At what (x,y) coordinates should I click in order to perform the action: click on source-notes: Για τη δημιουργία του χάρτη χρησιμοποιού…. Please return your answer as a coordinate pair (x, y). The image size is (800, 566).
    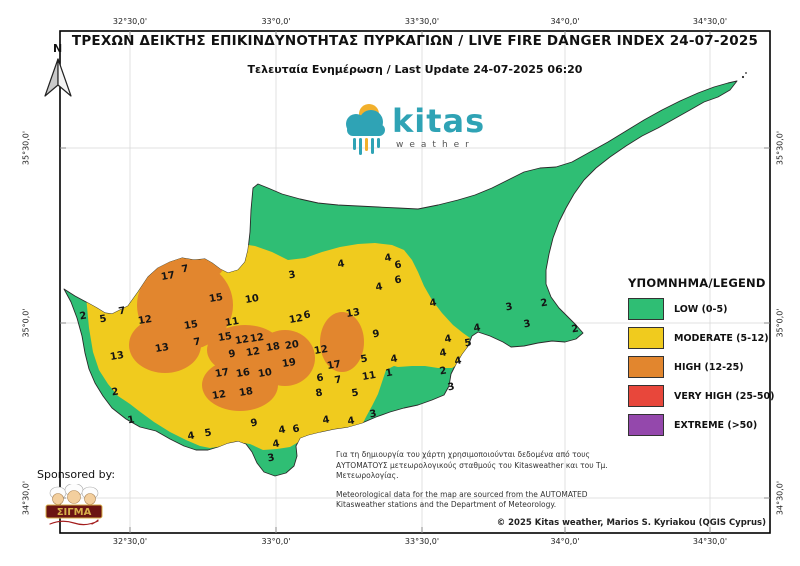
    Looking at the image, I should click on (486, 484).